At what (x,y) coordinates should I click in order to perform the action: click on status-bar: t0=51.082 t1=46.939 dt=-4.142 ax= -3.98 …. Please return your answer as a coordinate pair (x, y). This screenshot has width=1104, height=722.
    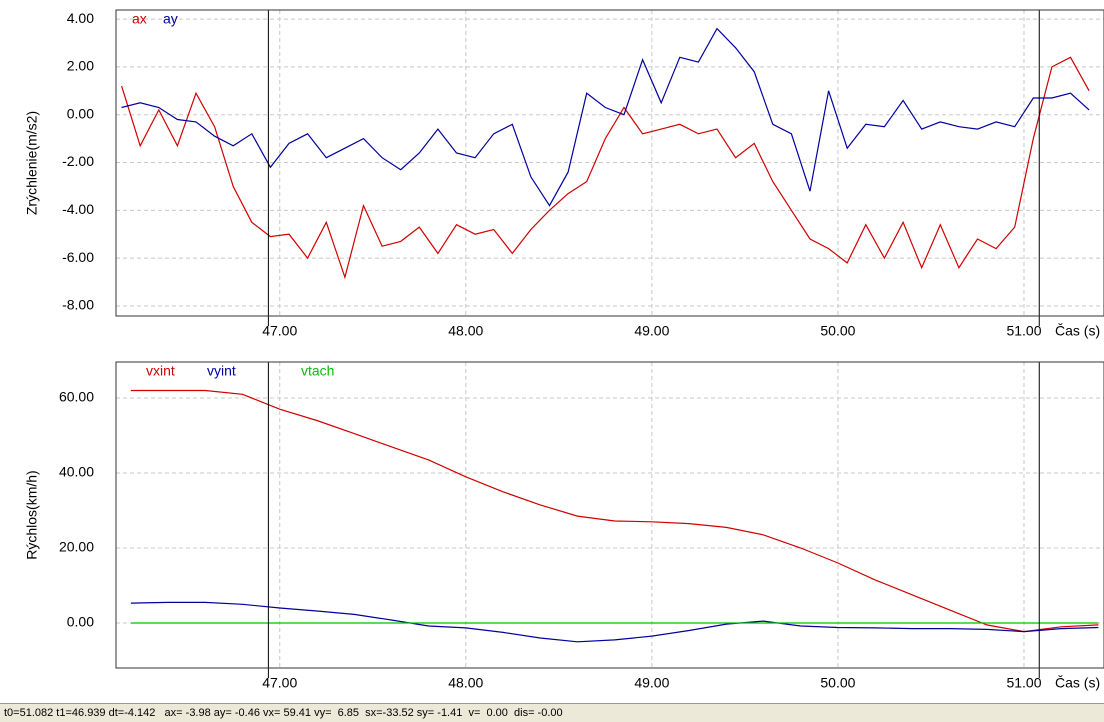
    Looking at the image, I should click on (552, 712).